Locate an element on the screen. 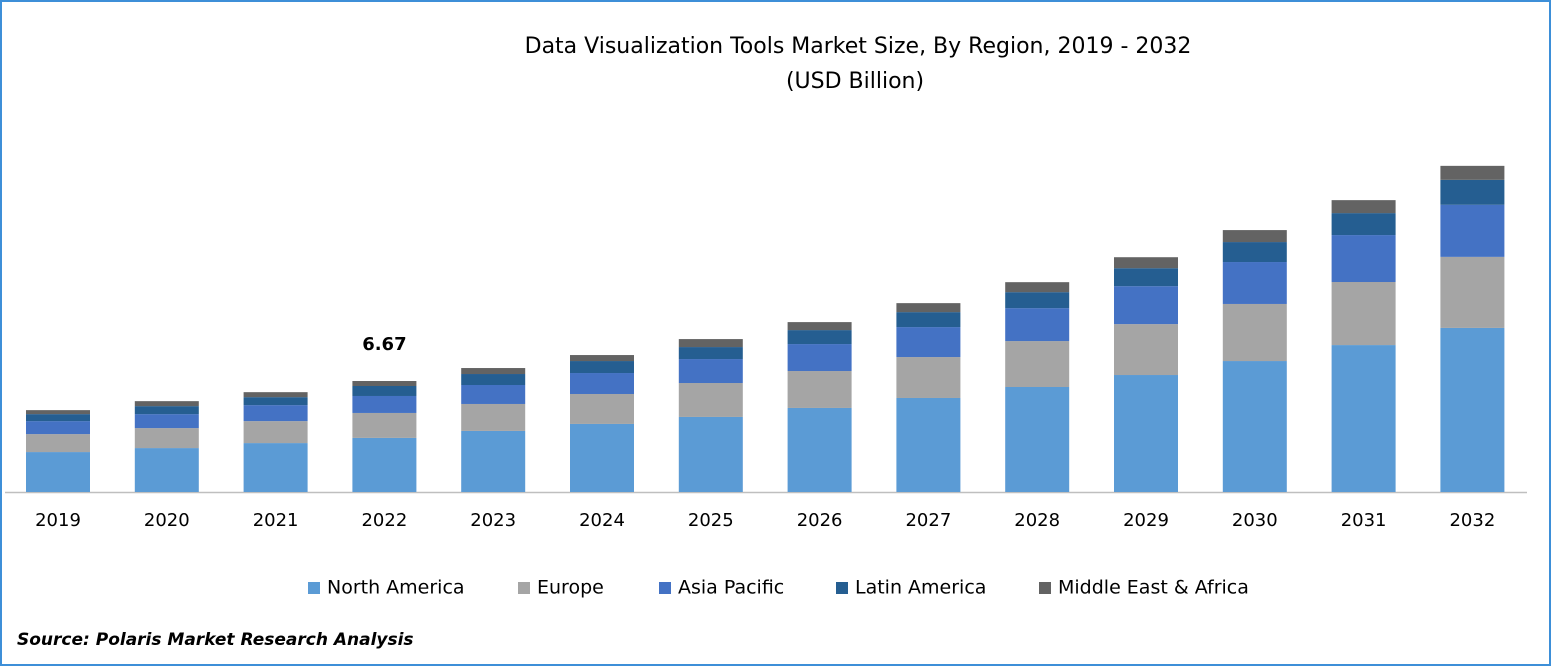  legend-label: Europe is located at coordinates (570, 588).